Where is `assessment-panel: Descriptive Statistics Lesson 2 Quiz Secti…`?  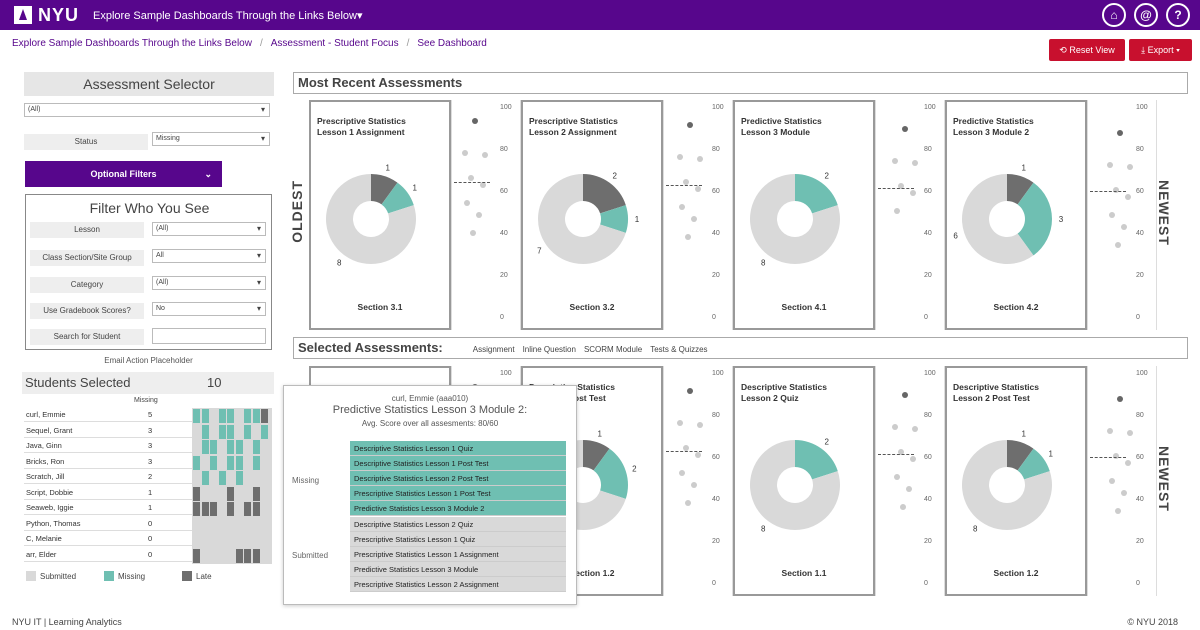
assessment-panel: Descriptive Statistics Lesson 2 Quiz Secti… is located at coordinates (804, 481).